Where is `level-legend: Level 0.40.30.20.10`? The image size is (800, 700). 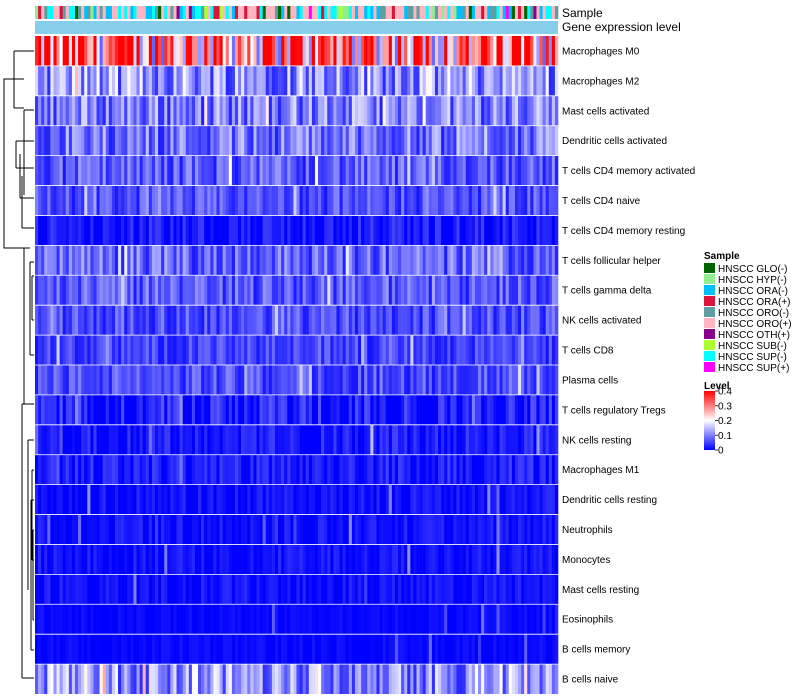
level-legend: Level 0.40.30.20.10 is located at coordinates (718, 419).